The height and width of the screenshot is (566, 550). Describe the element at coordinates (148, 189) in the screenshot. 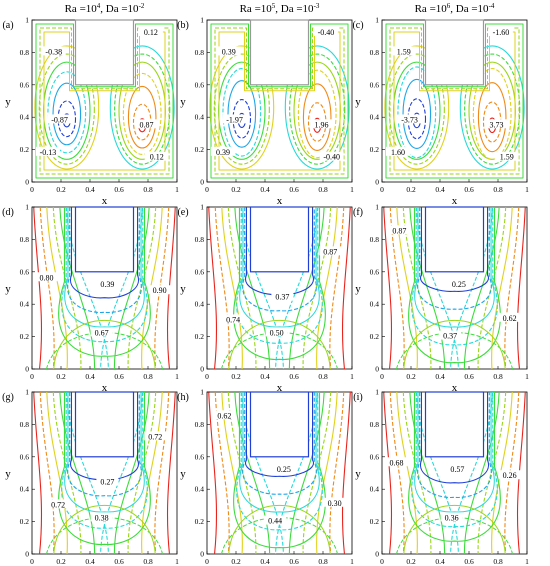

I see `x-tick-label: 0.8` at that location.